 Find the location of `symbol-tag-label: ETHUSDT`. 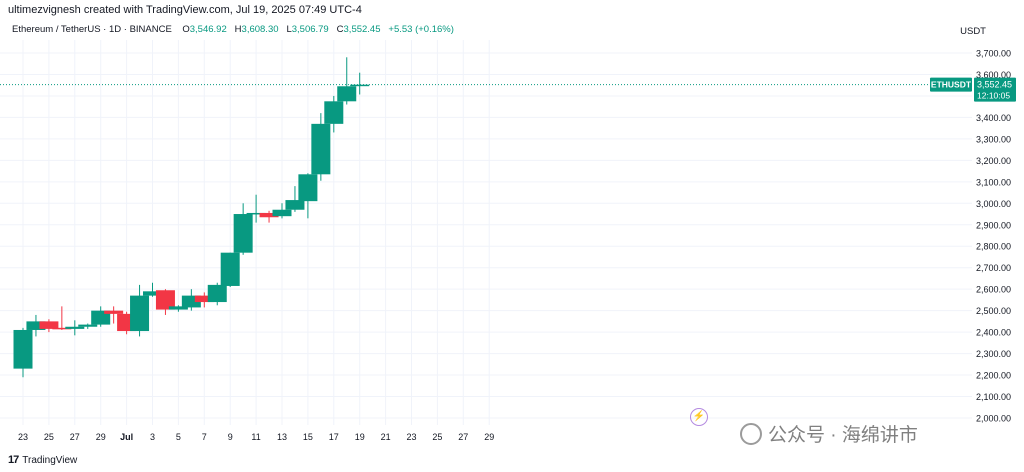

symbol-tag-label: ETHUSDT is located at coordinates (951, 85).